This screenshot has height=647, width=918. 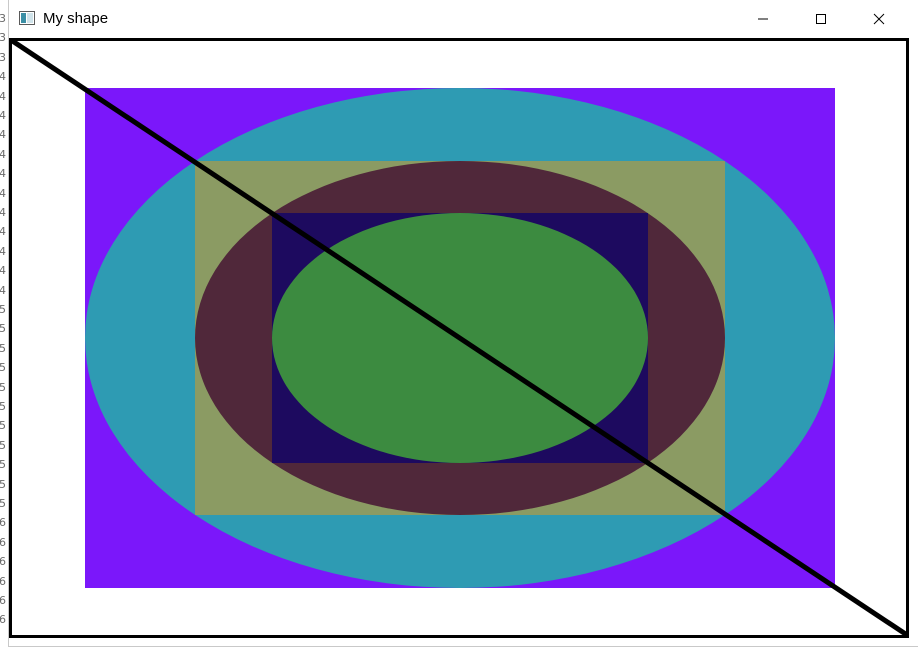 What do you see at coordinates (27, 18) in the screenshot?
I see `window-app-icon` at bounding box center [27, 18].